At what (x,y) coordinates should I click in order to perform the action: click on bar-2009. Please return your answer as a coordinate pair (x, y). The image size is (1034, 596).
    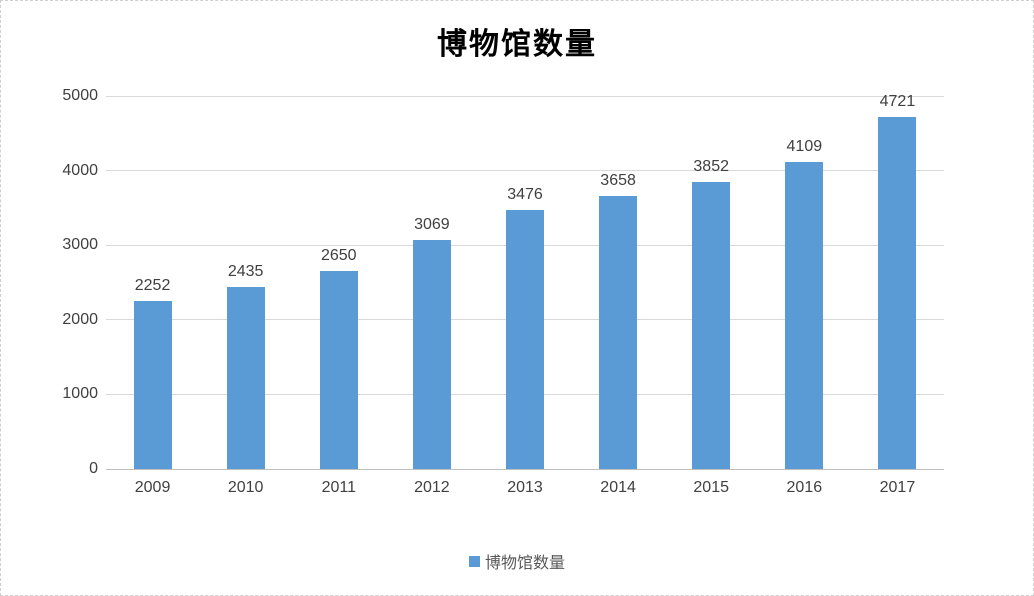
    Looking at the image, I should click on (152, 385).